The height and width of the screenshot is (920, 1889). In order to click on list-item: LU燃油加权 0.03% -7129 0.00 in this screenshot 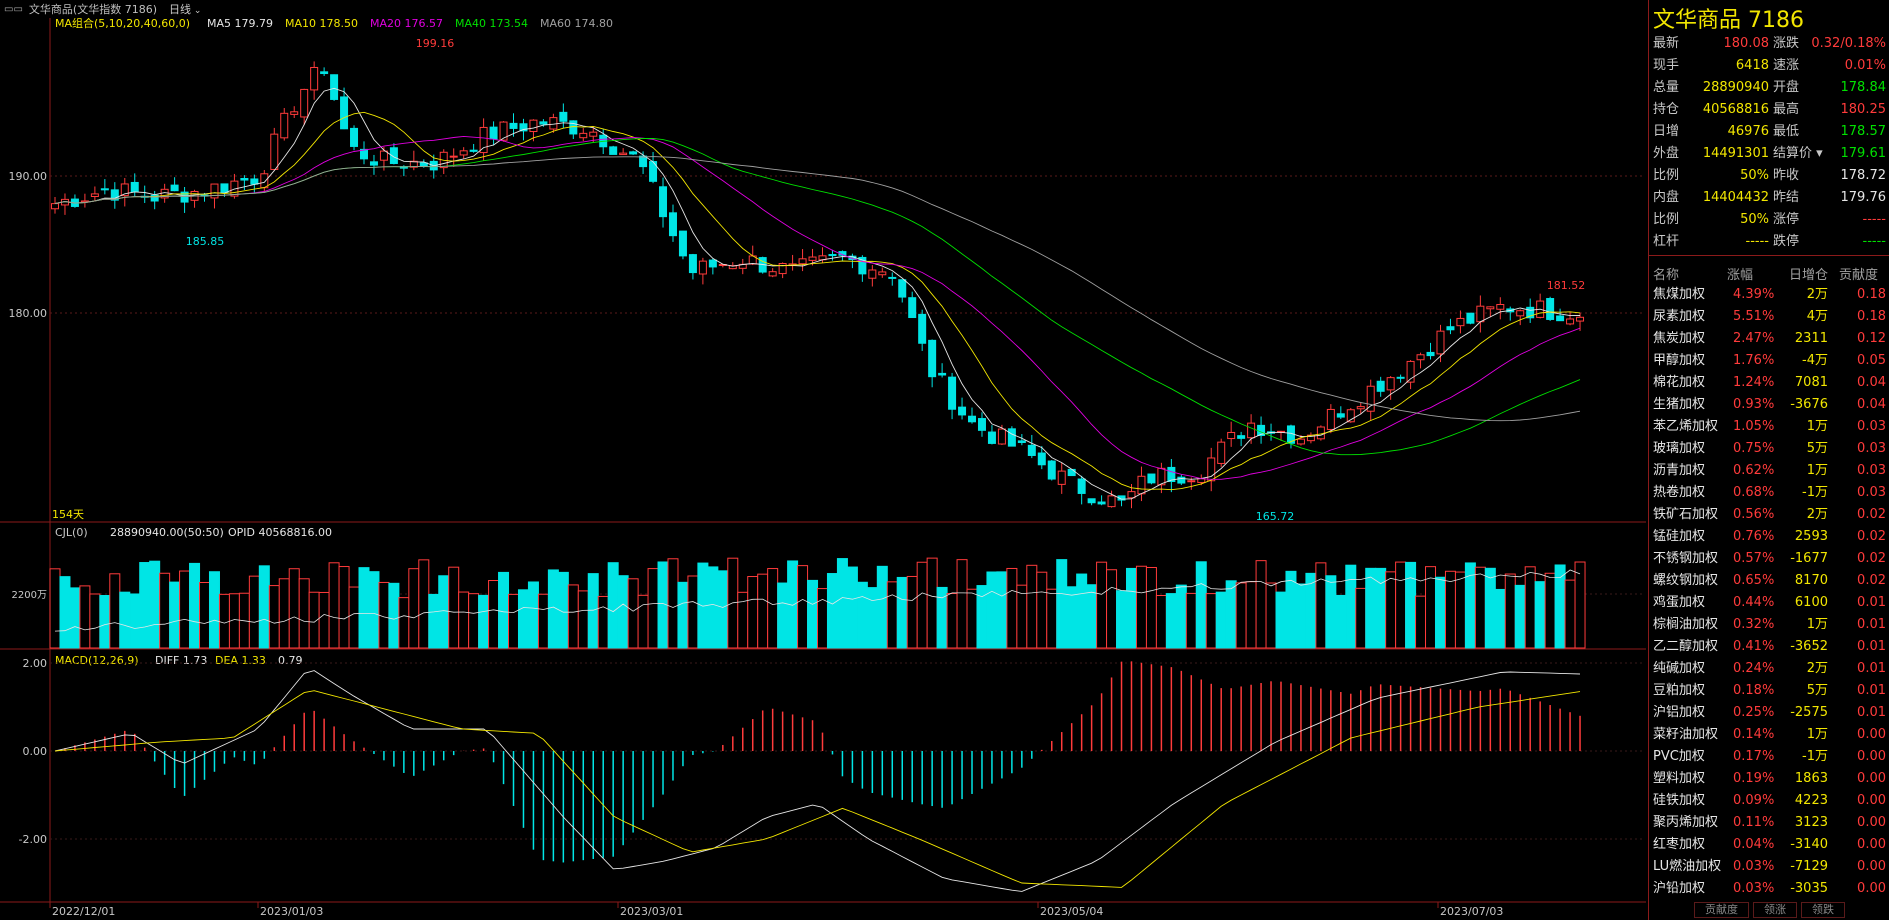, I will do `click(1769, 867)`.